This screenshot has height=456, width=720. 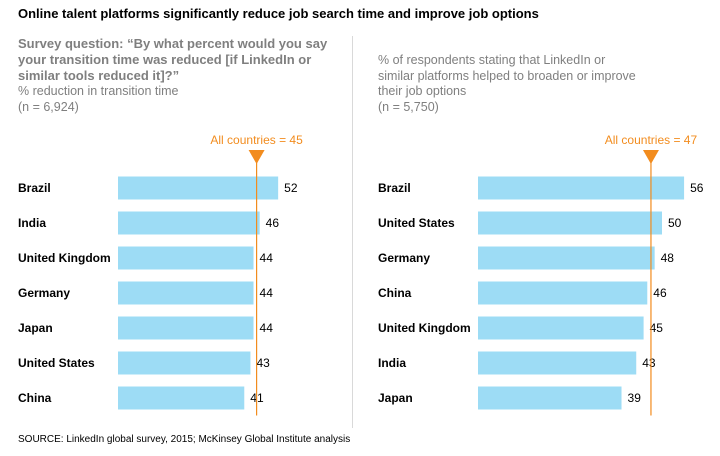 I want to click on left-measure-label: % reduction in transition time, so click(x=98, y=91).